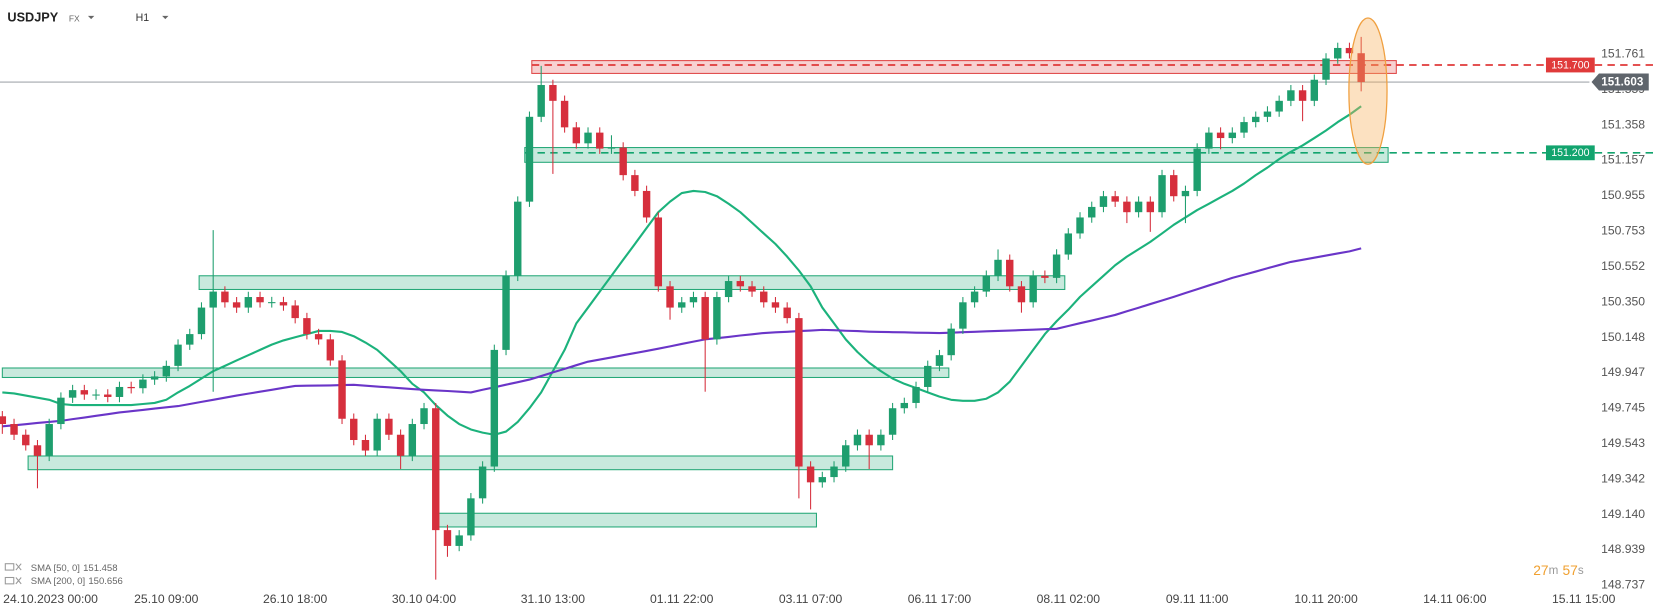  I want to click on y-tick-label: 149.745, so click(1623, 408).